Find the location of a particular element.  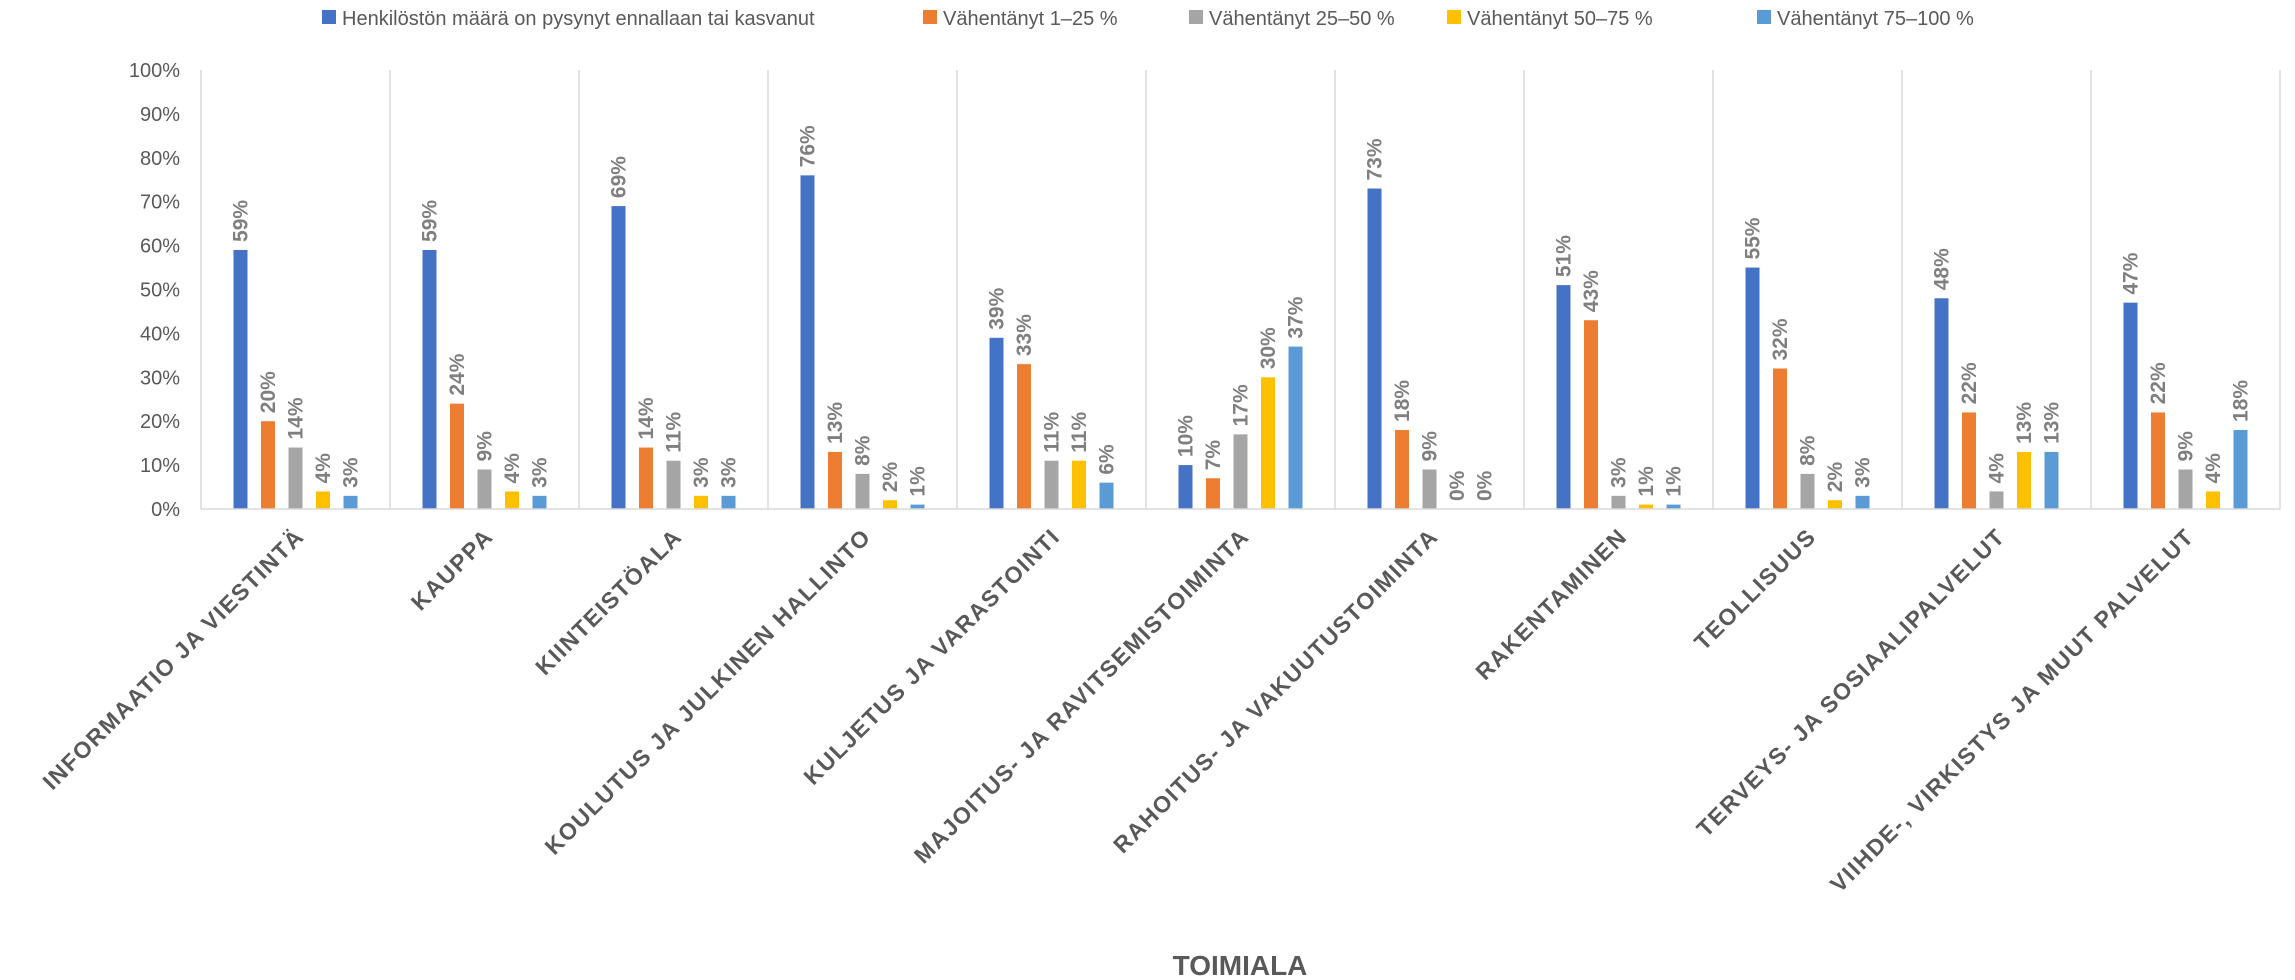

data-label: 69% is located at coordinates (619, 177).